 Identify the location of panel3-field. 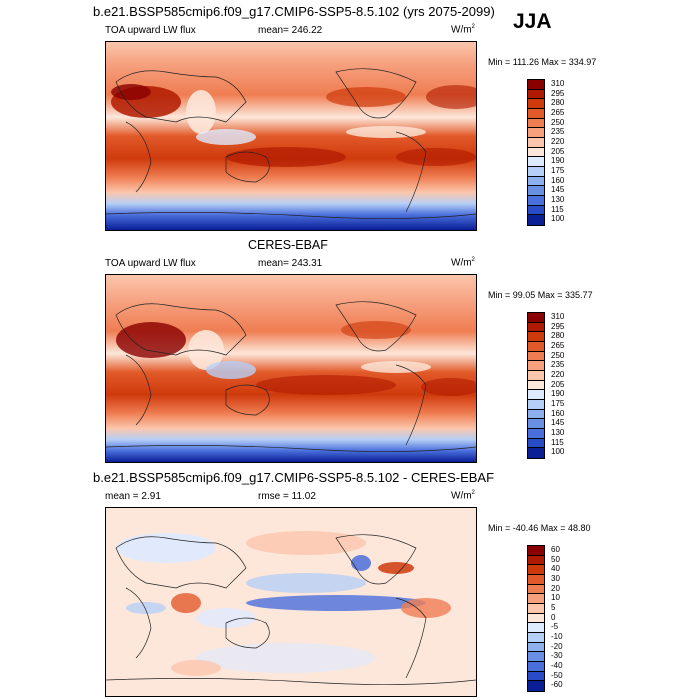
(291, 602).